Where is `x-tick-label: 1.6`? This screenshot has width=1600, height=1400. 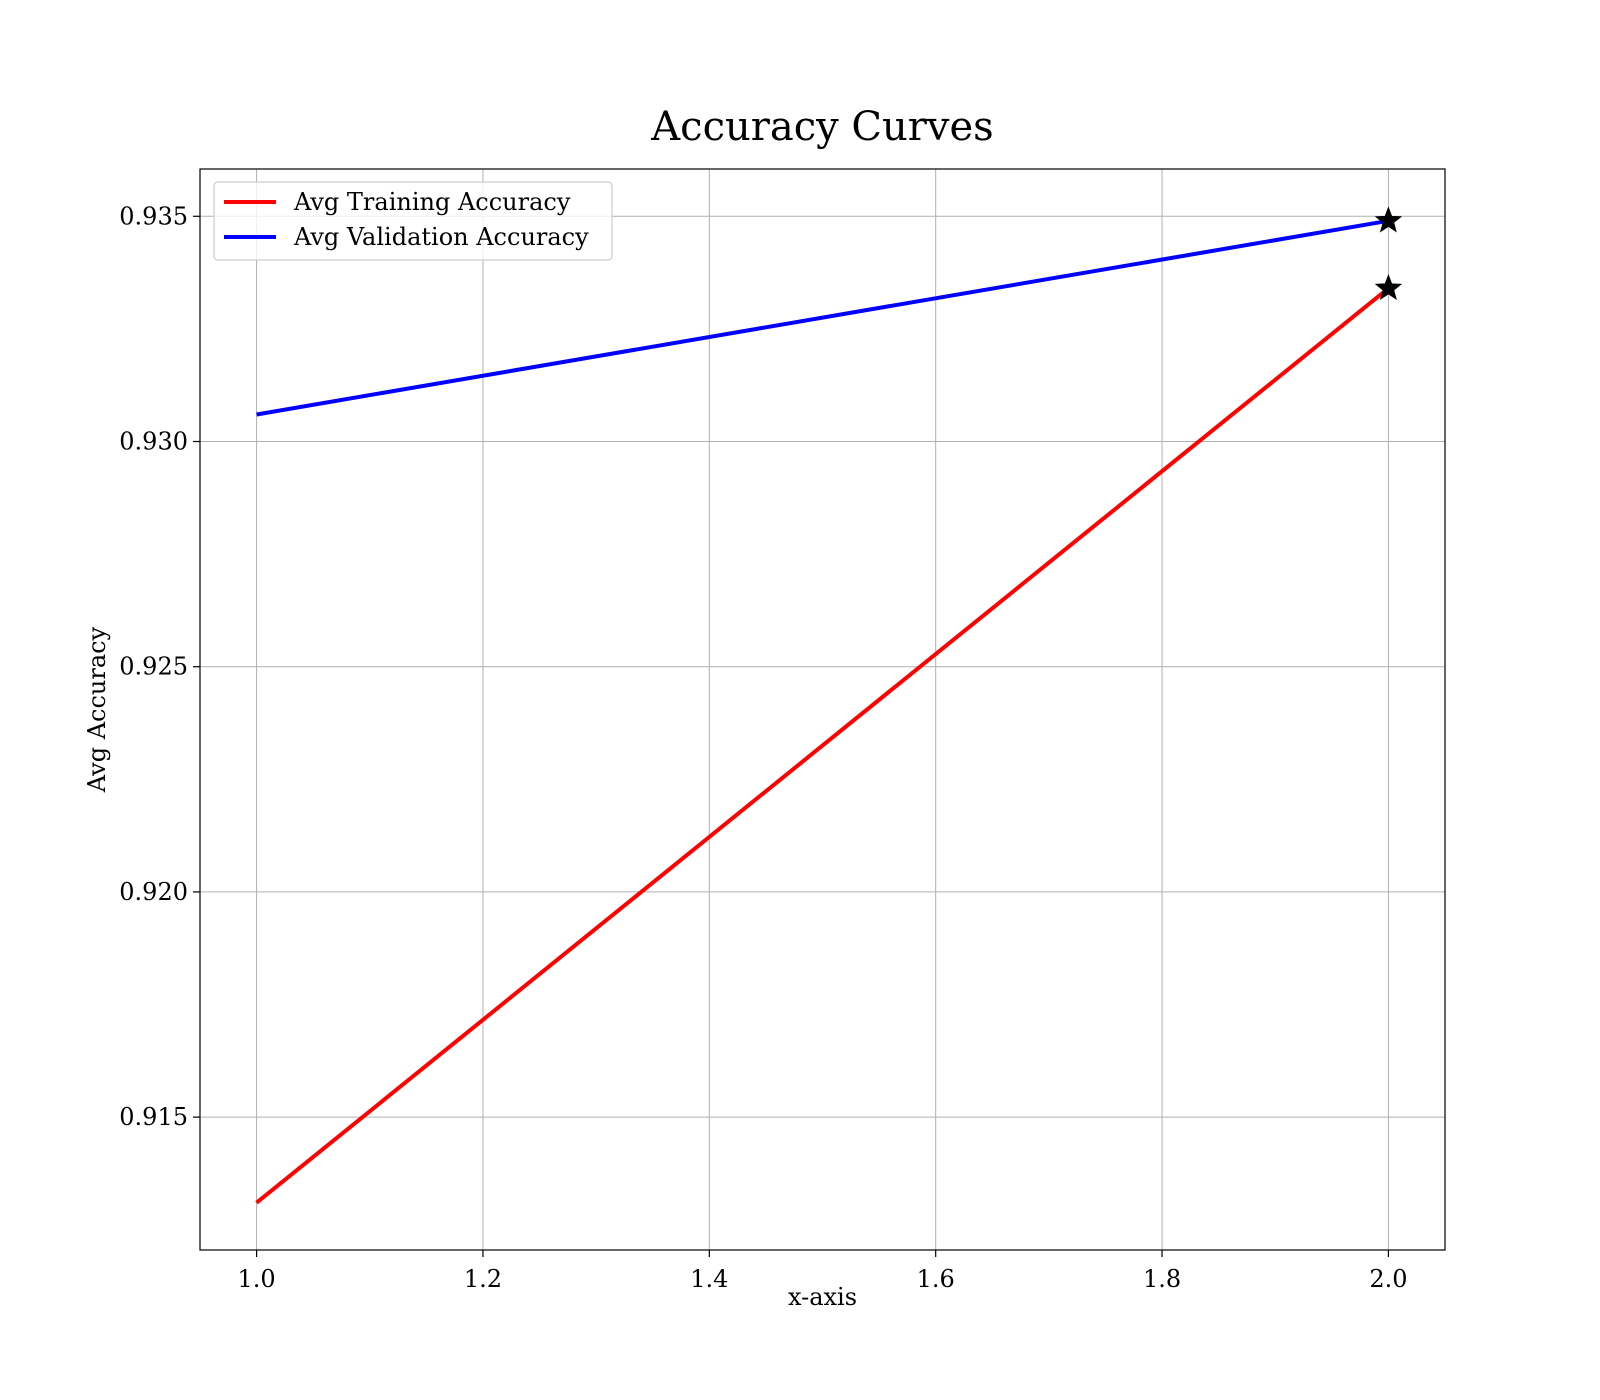 x-tick-label: 1.6 is located at coordinates (936, 1279).